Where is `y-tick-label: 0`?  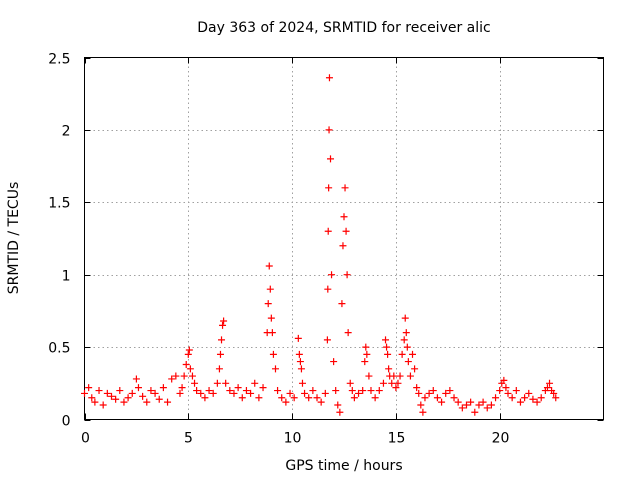 y-tick-label: 0 is located at coordinates (66, 422).